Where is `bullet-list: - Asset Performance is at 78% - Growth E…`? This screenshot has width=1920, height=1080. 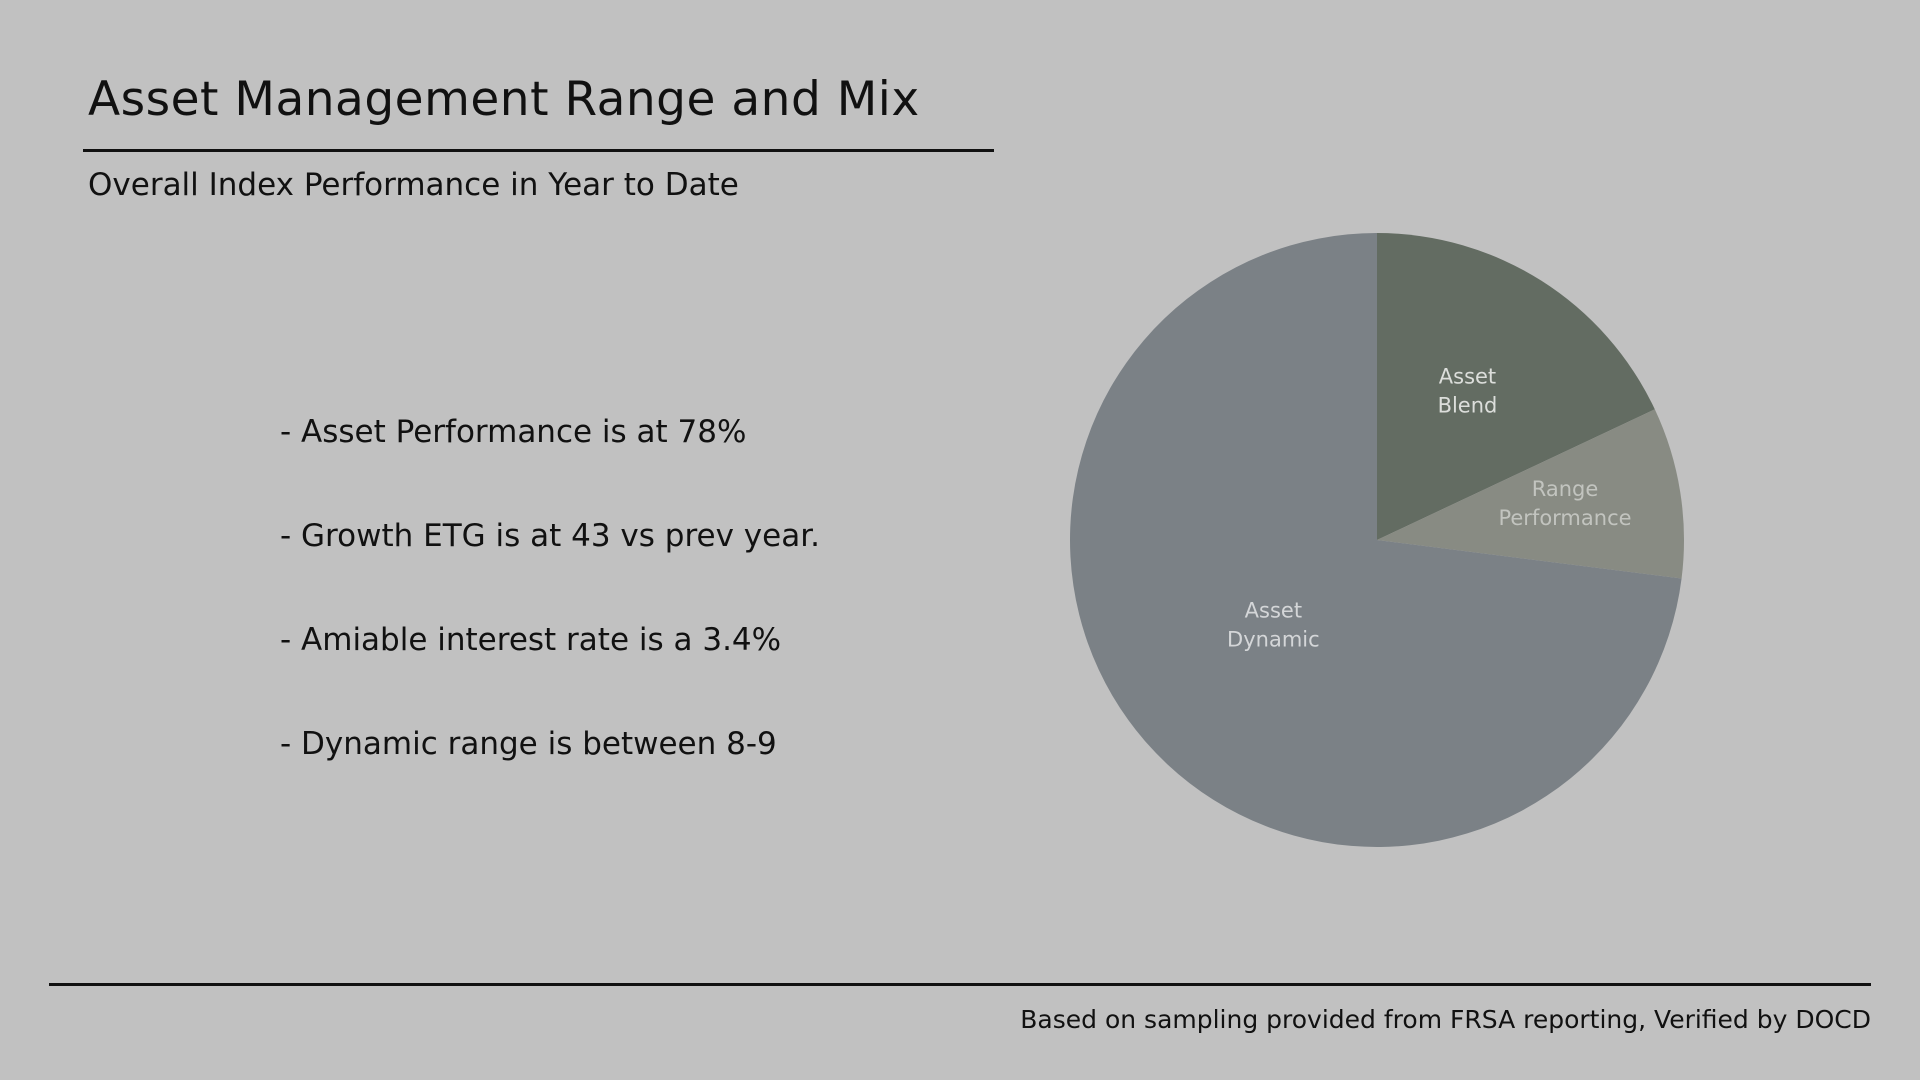 bullet-list: - Asset Performance is at 78% - Growth E… is located at coordinates (550, 618).